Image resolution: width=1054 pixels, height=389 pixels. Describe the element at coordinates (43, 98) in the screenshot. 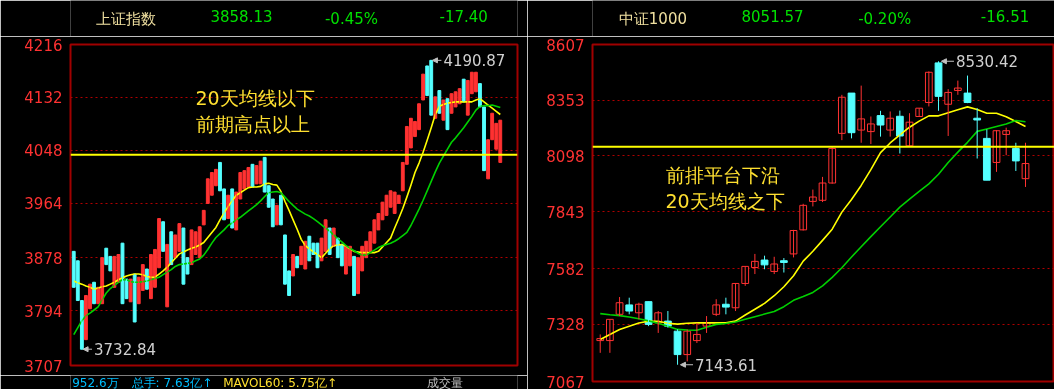

I see `y-tick-label: 4132` at that location.